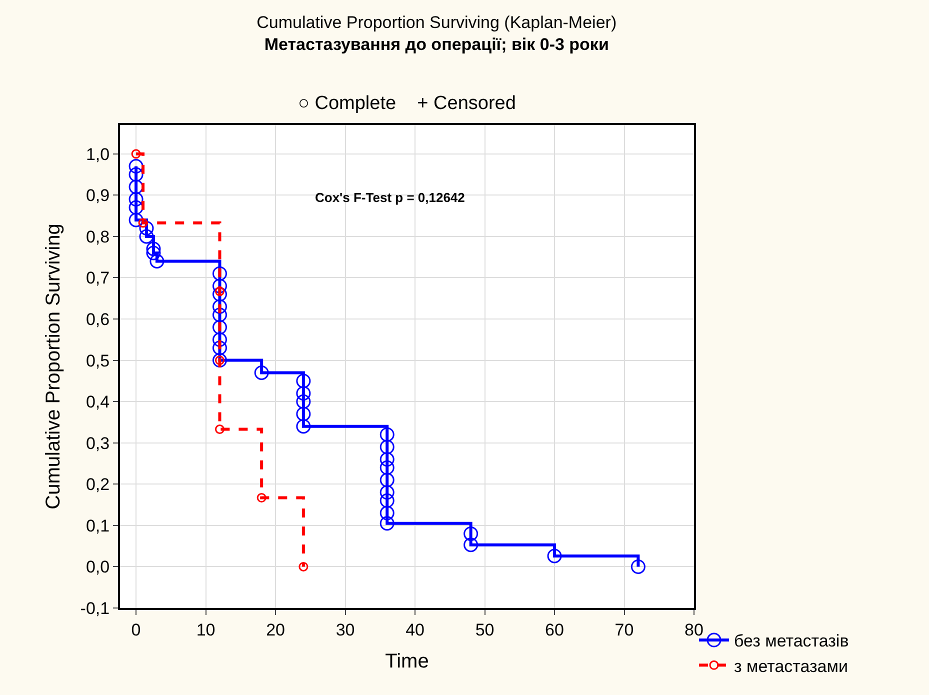 This screenshot has width=929, height=695. What do you see at coordinates (136, 630) in the screenshot?
I see `x-tick-label: 0` at bounding box center [136, 630].